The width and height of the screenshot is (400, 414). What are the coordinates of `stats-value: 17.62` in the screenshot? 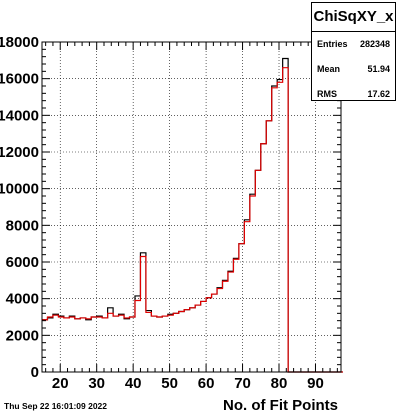 It's located at (378, 94).